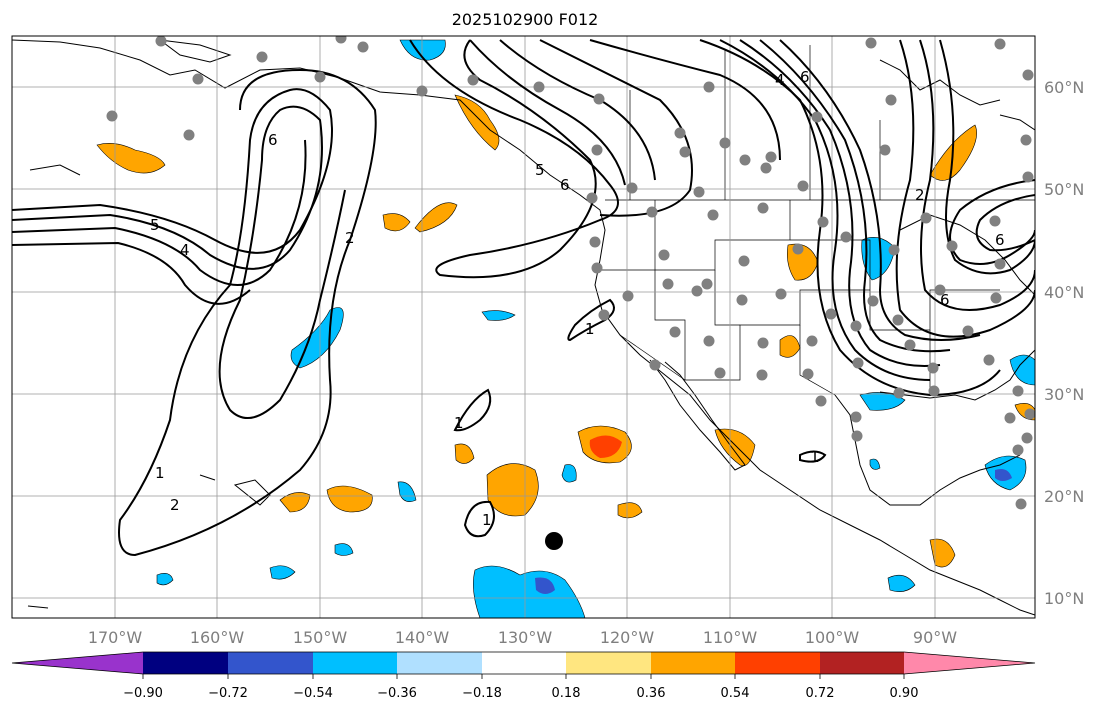 The height and width of the screenshot is (712, 1105). I want to click on lon-label: 150°W, so click(320, 637).